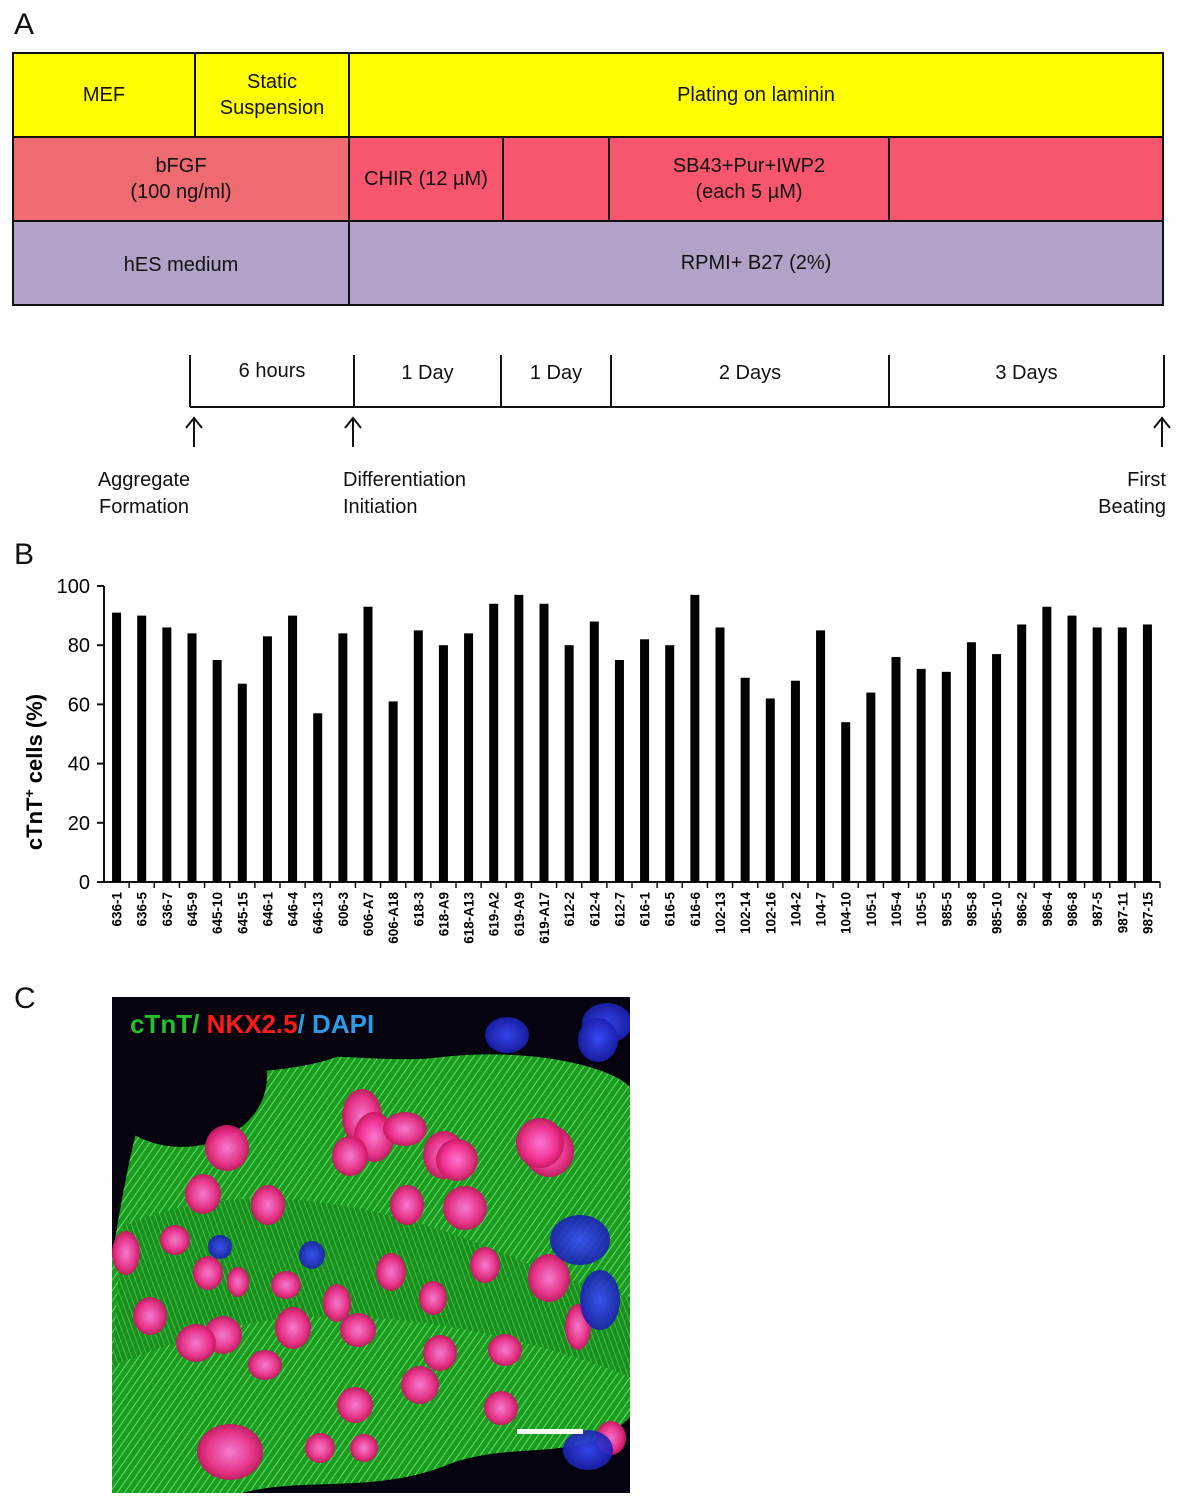 The image size is (1180, 1500). What do you see at coordinates (217, 913) in the screenshot?
I see `x-tick-label: 645-10` at bounding box center [217, 913].